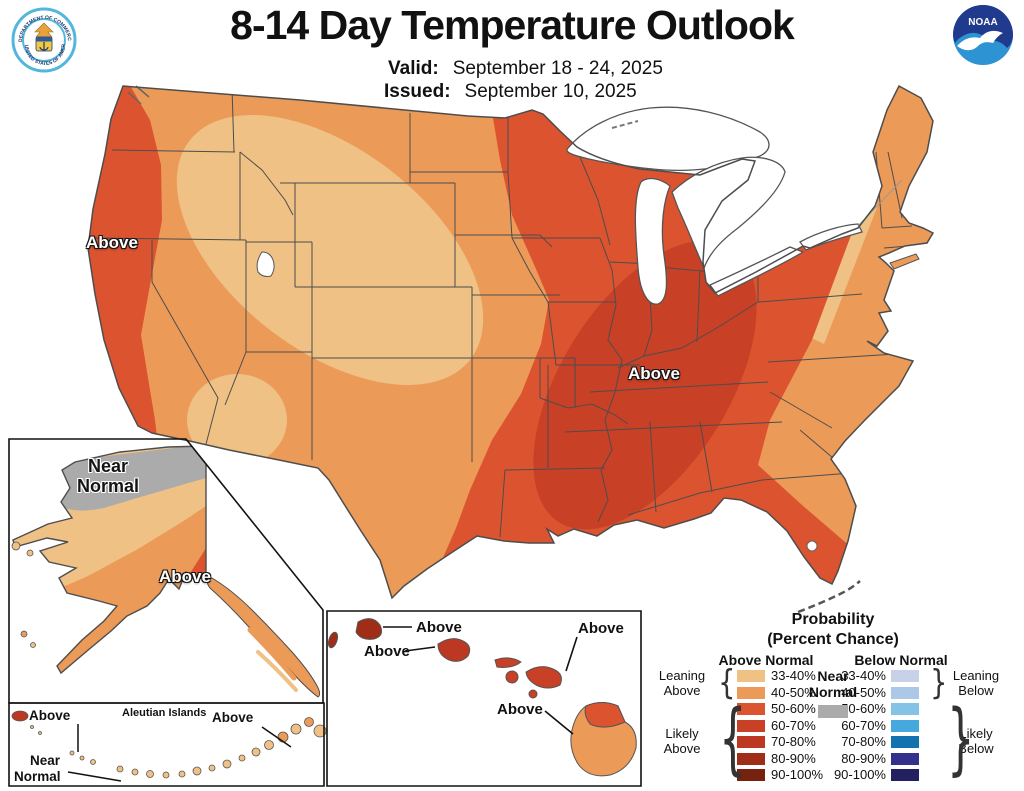  What do you see at coordinates (605, 715) in the screenshot?
I see `island-hawaii-north-patch` at bounding box center [605, 715].